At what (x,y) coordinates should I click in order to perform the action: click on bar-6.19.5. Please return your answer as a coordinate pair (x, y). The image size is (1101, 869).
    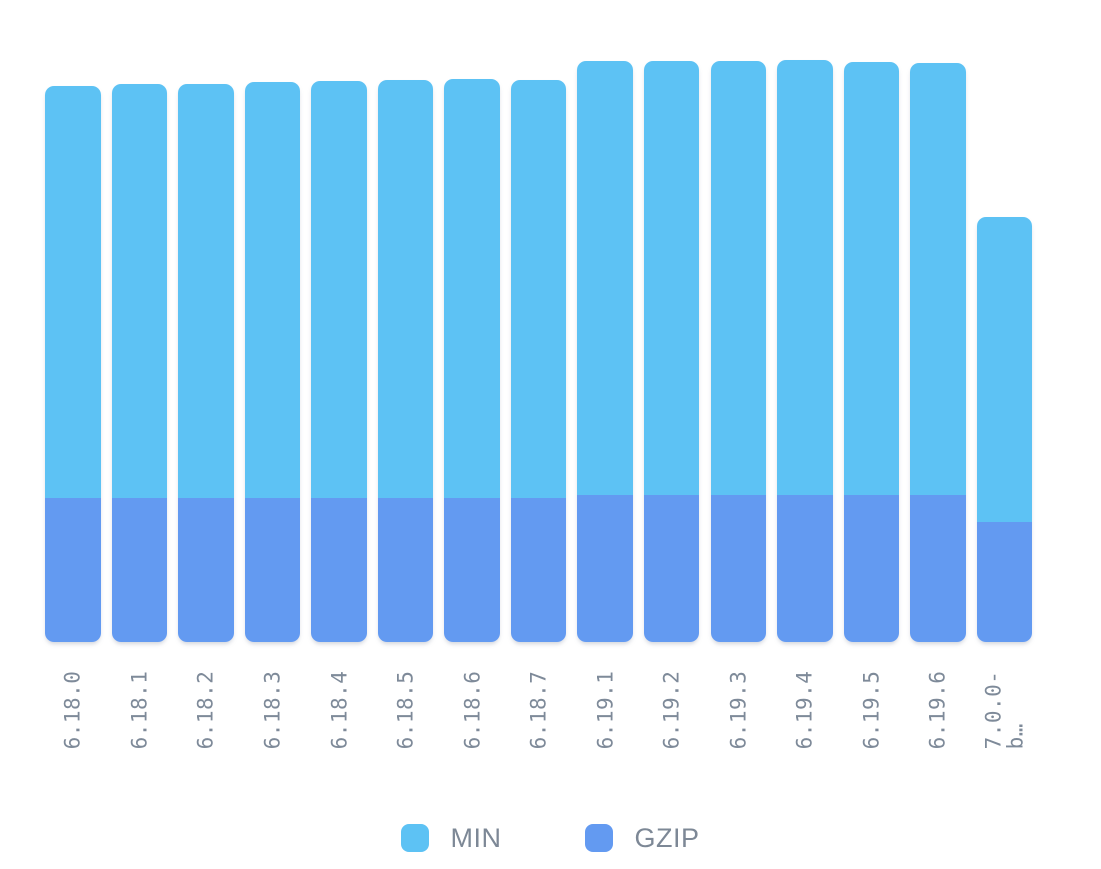
    Looking at the image, I should click on (871, 352).